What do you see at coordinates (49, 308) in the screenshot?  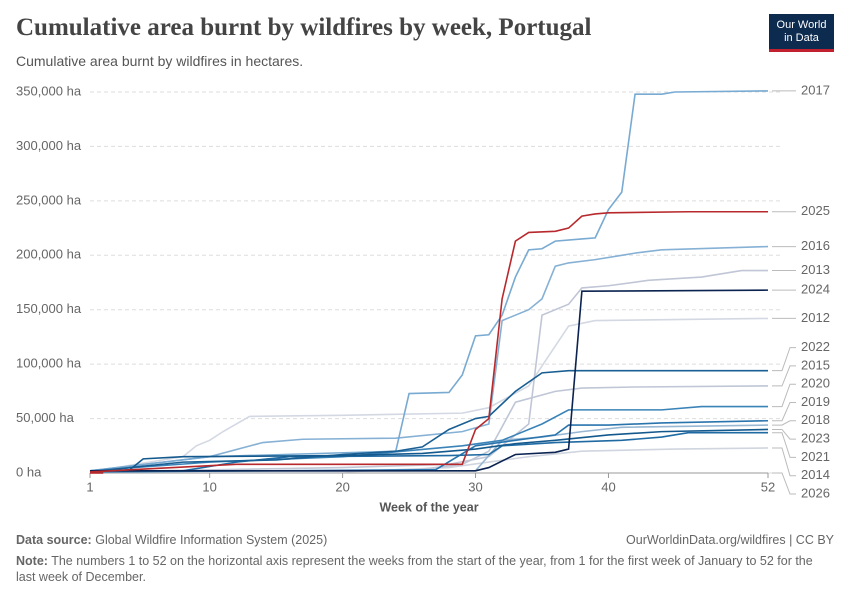 I see `y-tick-label: 150,000 ha` at bounding box center [49, 308].